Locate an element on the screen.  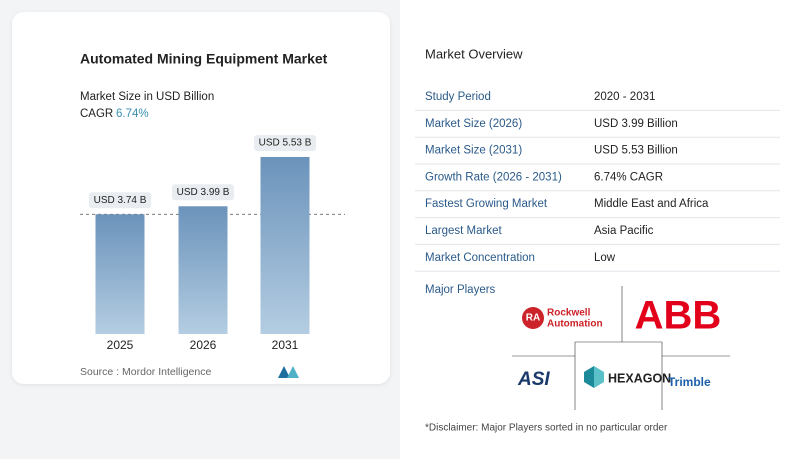
rockwell-badge is located at coordinates (533, 318).